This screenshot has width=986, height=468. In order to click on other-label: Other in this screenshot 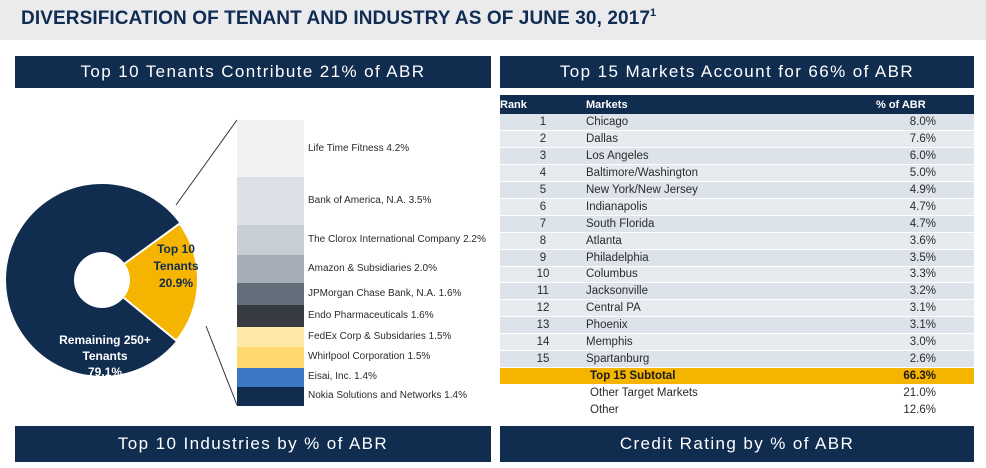, I will do `click(731, 410)`.